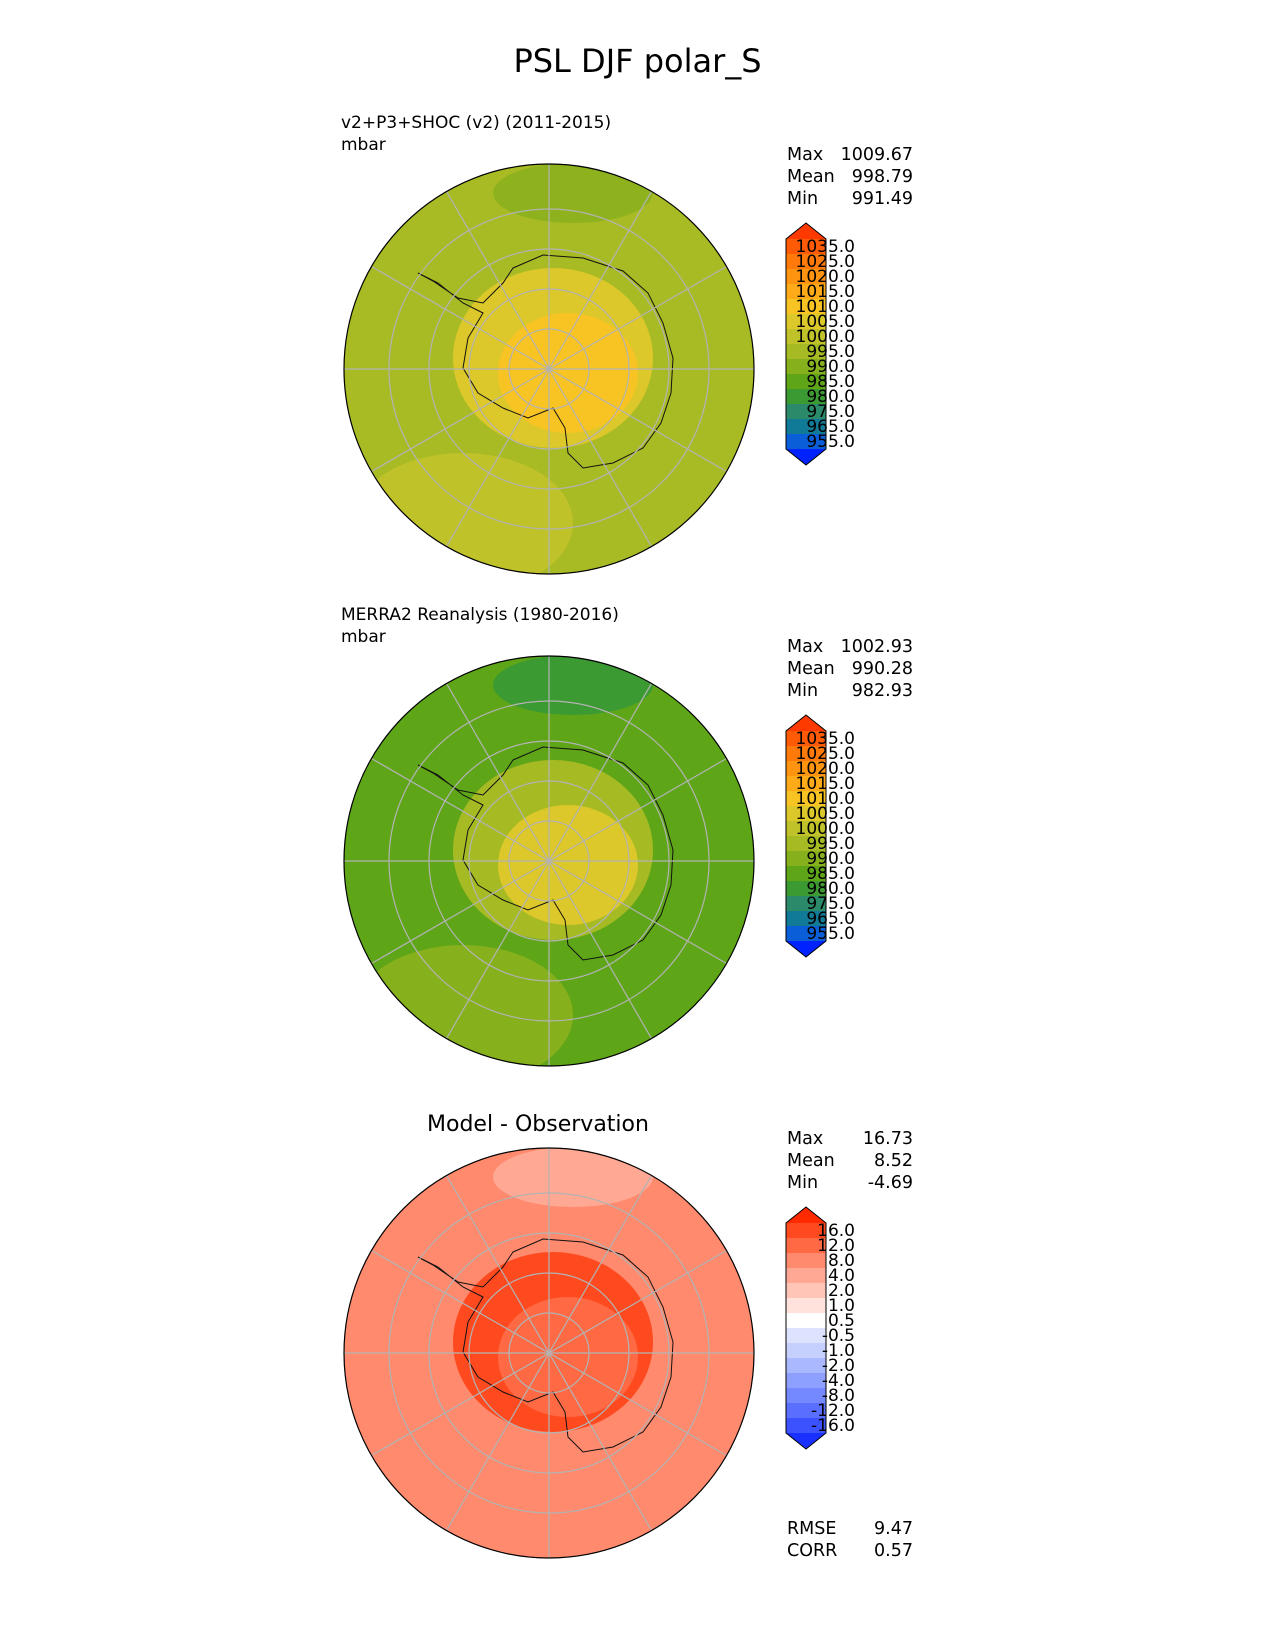  What do you see at coordinates (850, 1551) in the screenshot?
I see `metric-row-corr: CORR 0.57` at bounding box center [850, 1551].